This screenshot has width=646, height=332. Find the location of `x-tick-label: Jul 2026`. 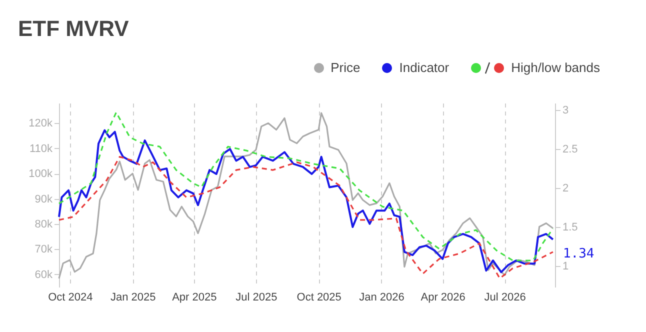

x-tick-label: Jul 2026 is located at coordinates (505, 298).